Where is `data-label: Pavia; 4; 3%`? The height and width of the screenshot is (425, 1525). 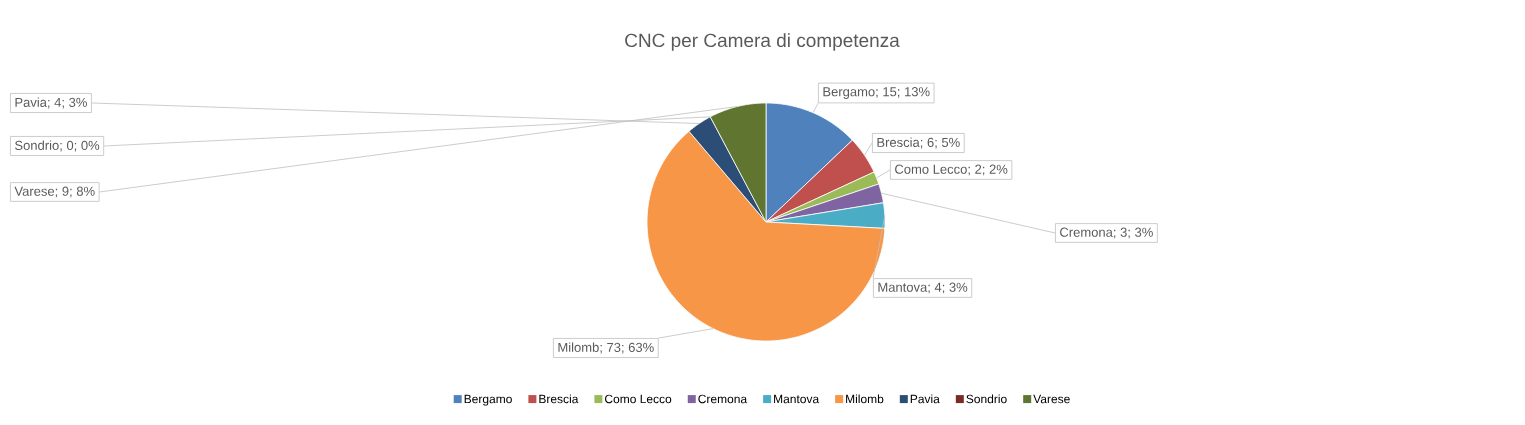 data-label: Pavia; 4; 3% is located at coordinates (51, 103).